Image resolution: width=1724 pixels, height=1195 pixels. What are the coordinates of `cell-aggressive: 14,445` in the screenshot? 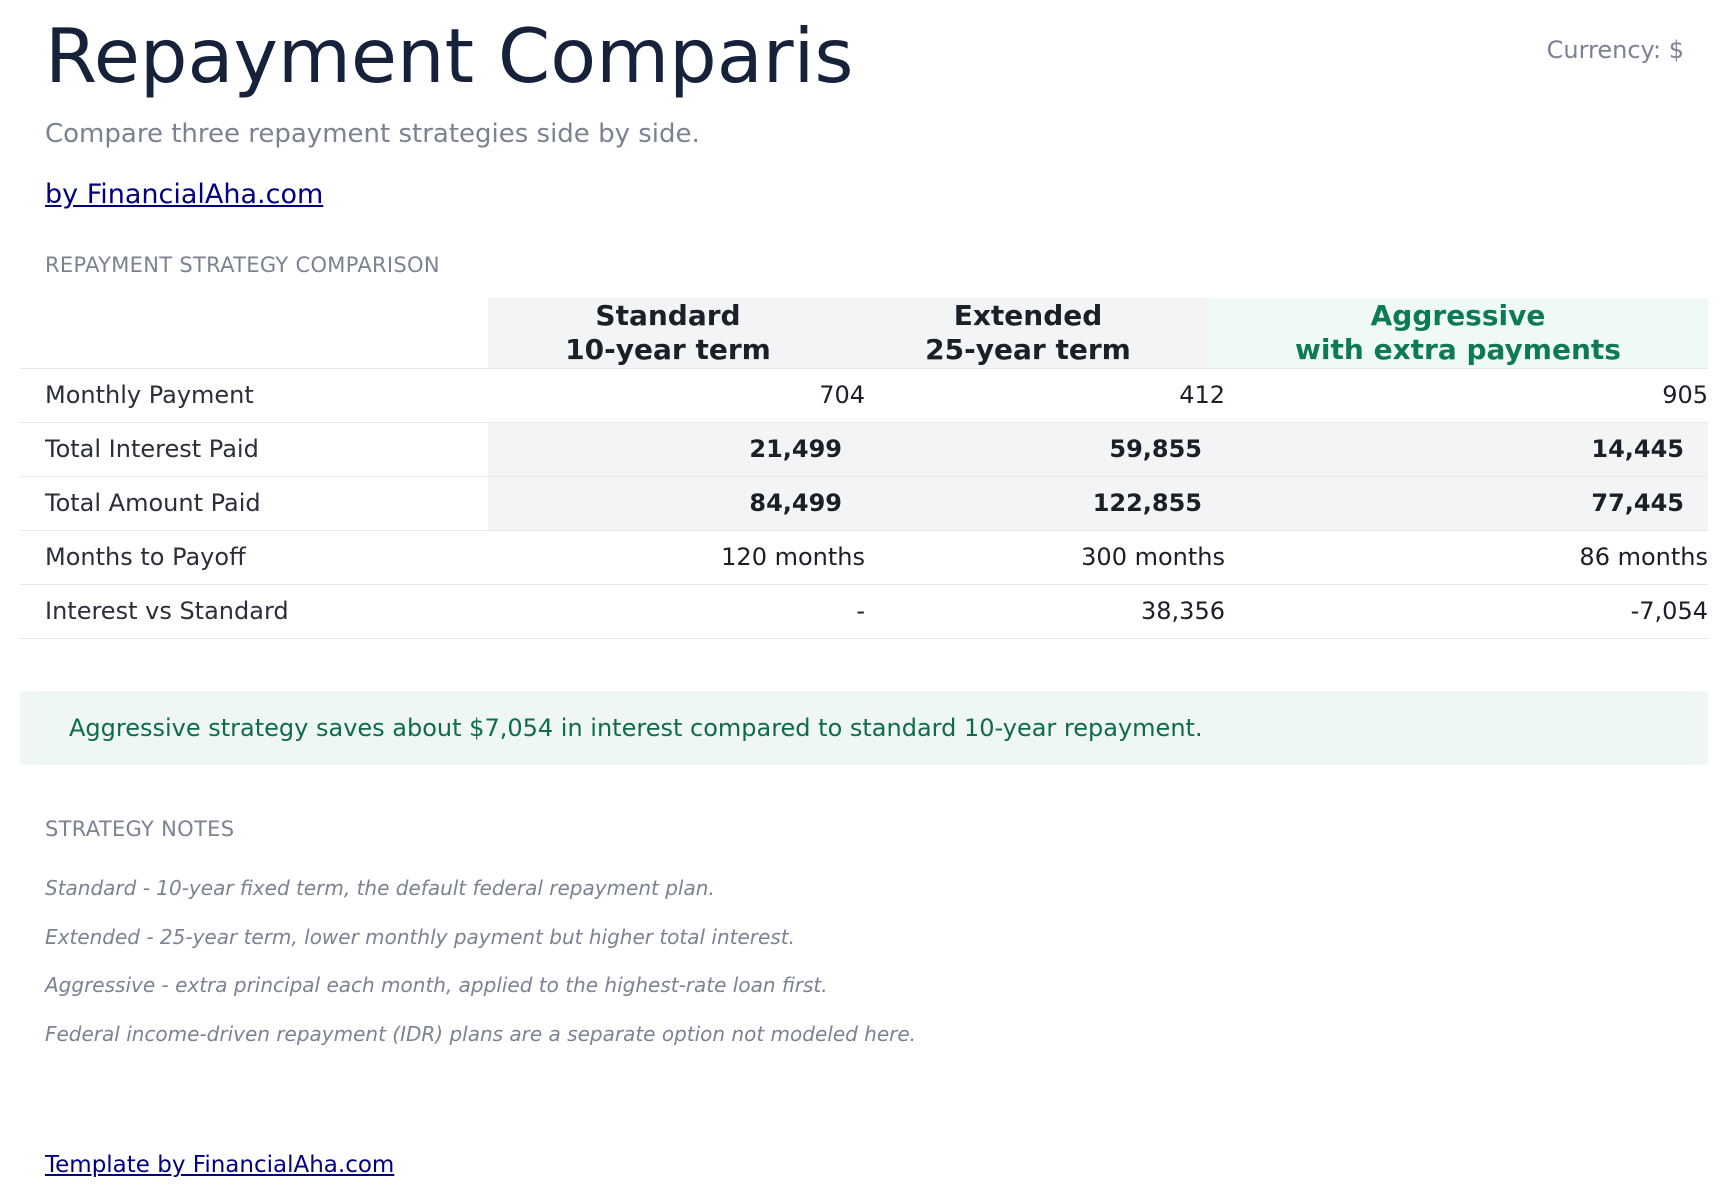 It's located at (1637, 449).